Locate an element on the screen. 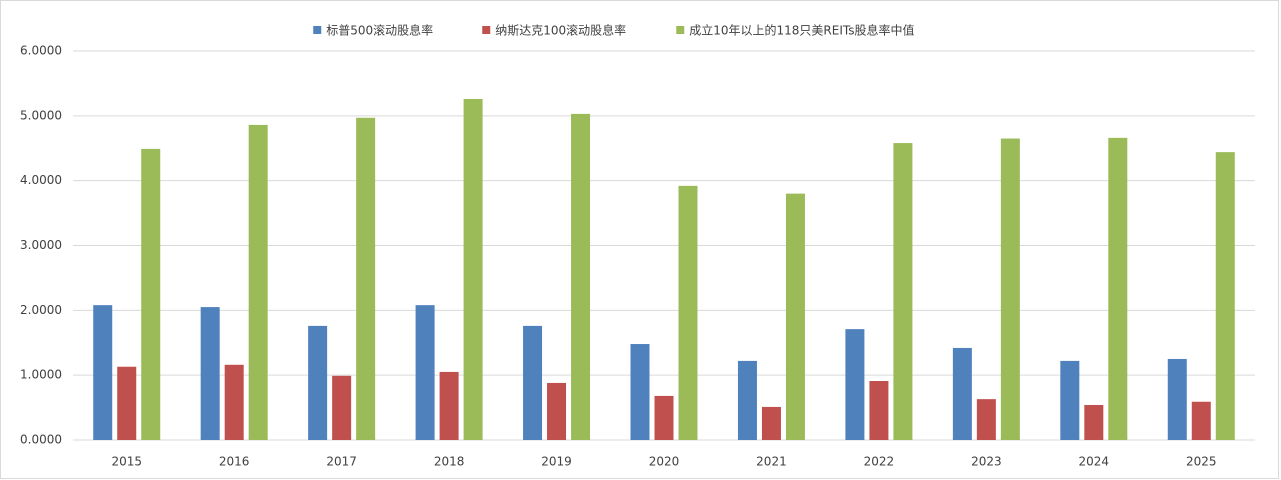 The height and width of the screenshot is (480, 1281). x-tick-label: 2021 is located at coordinates (771, 462).